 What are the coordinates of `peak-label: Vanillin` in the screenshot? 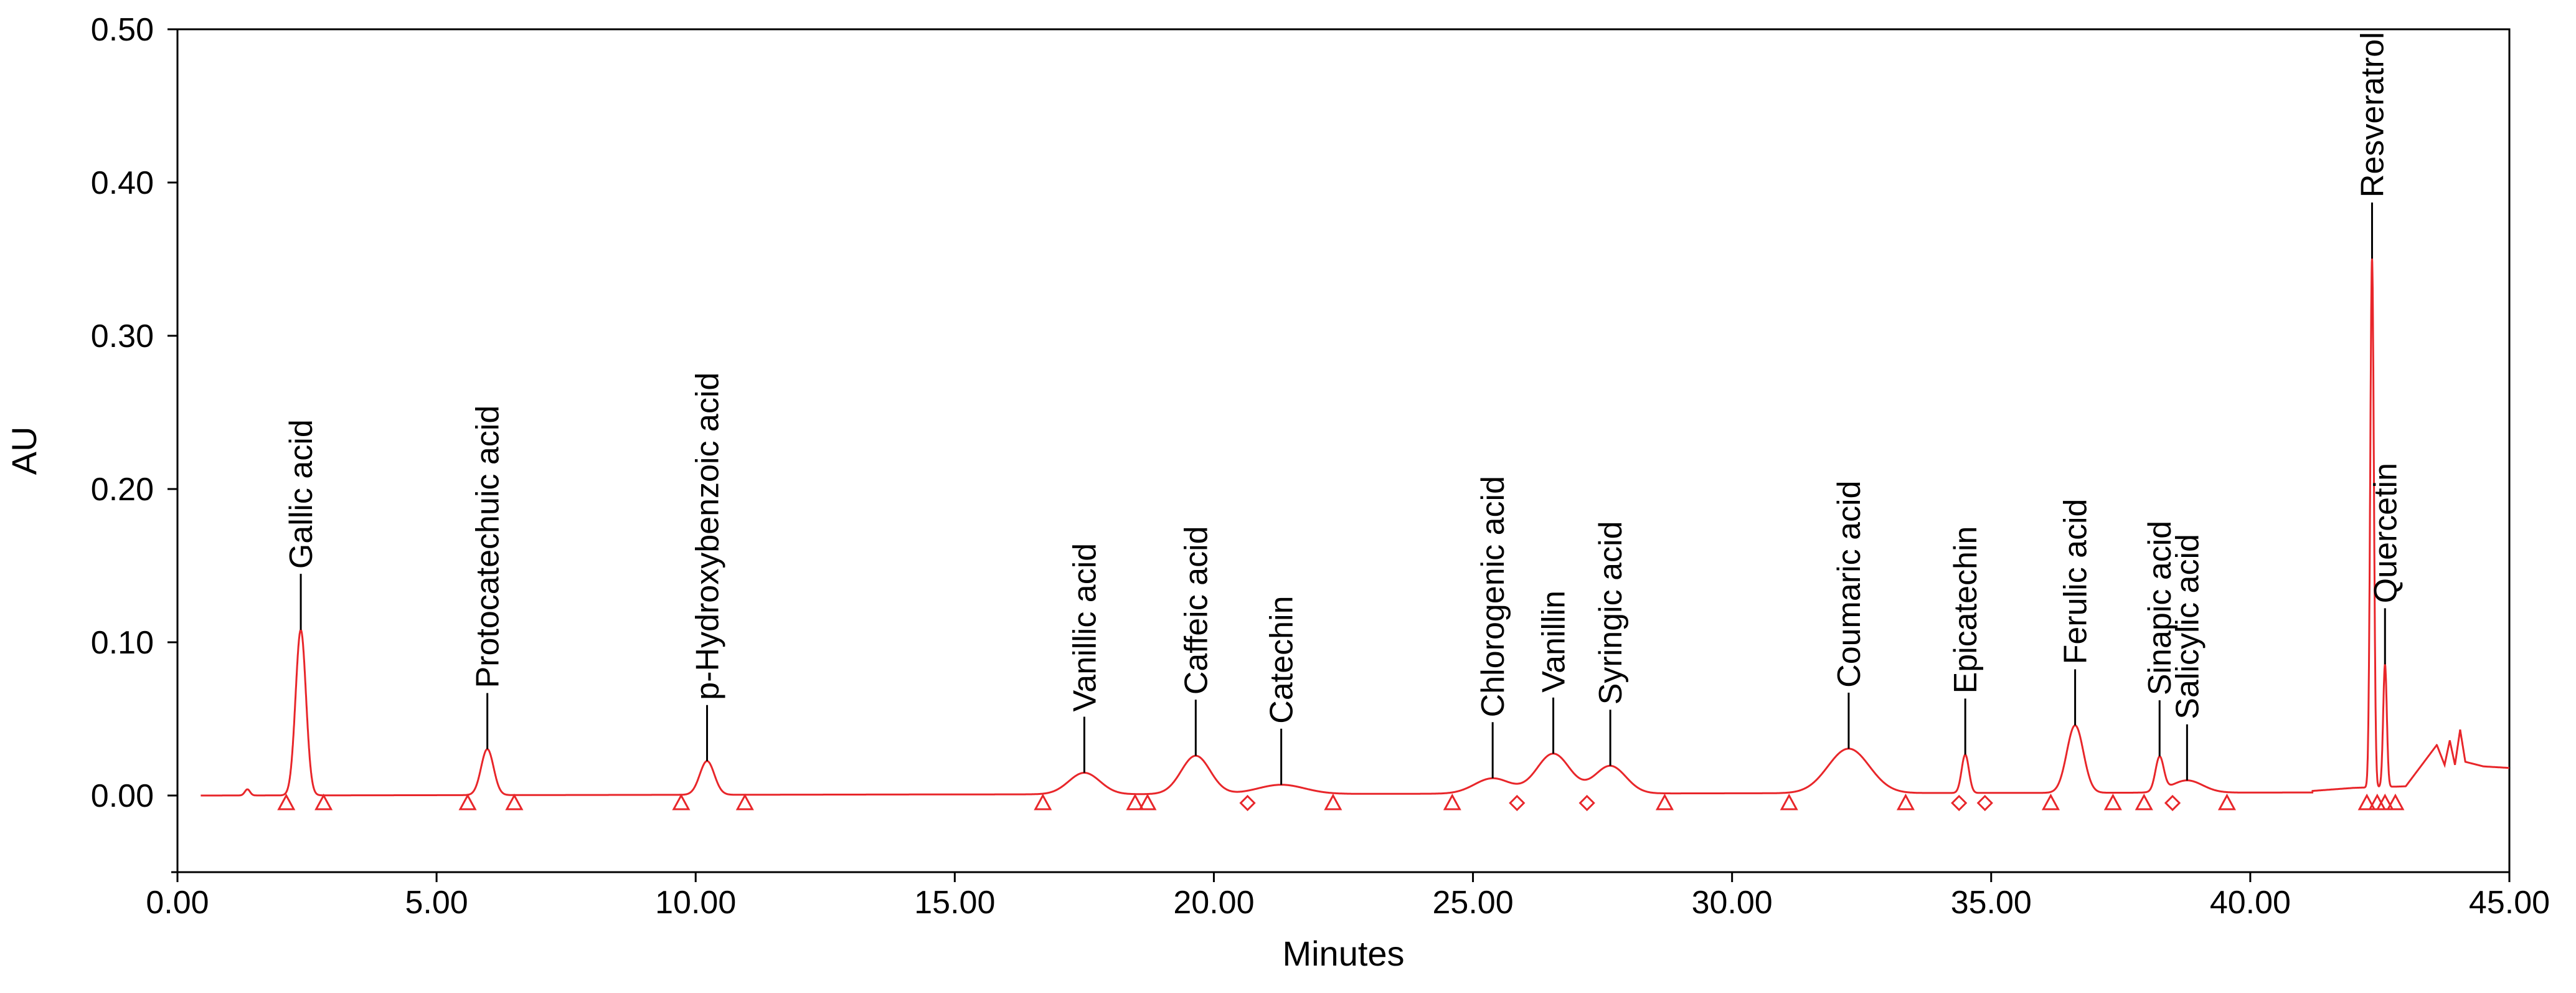 It's located at (1554, 642).